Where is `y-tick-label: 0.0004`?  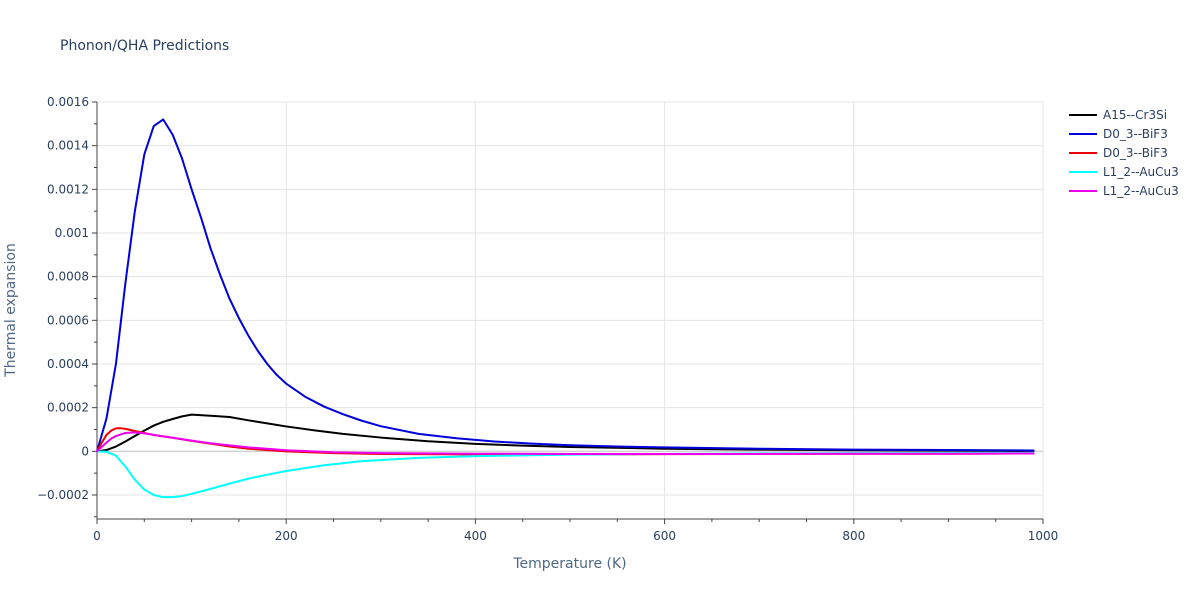
y-tick-label: 0.0004 is located at coordinates (68, 364).